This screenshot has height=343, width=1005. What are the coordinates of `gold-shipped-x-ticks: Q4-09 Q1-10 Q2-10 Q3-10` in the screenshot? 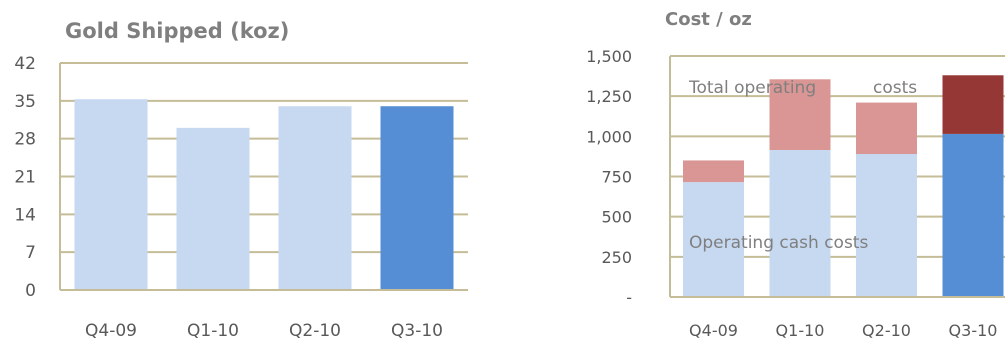 It's located at (264, 331).